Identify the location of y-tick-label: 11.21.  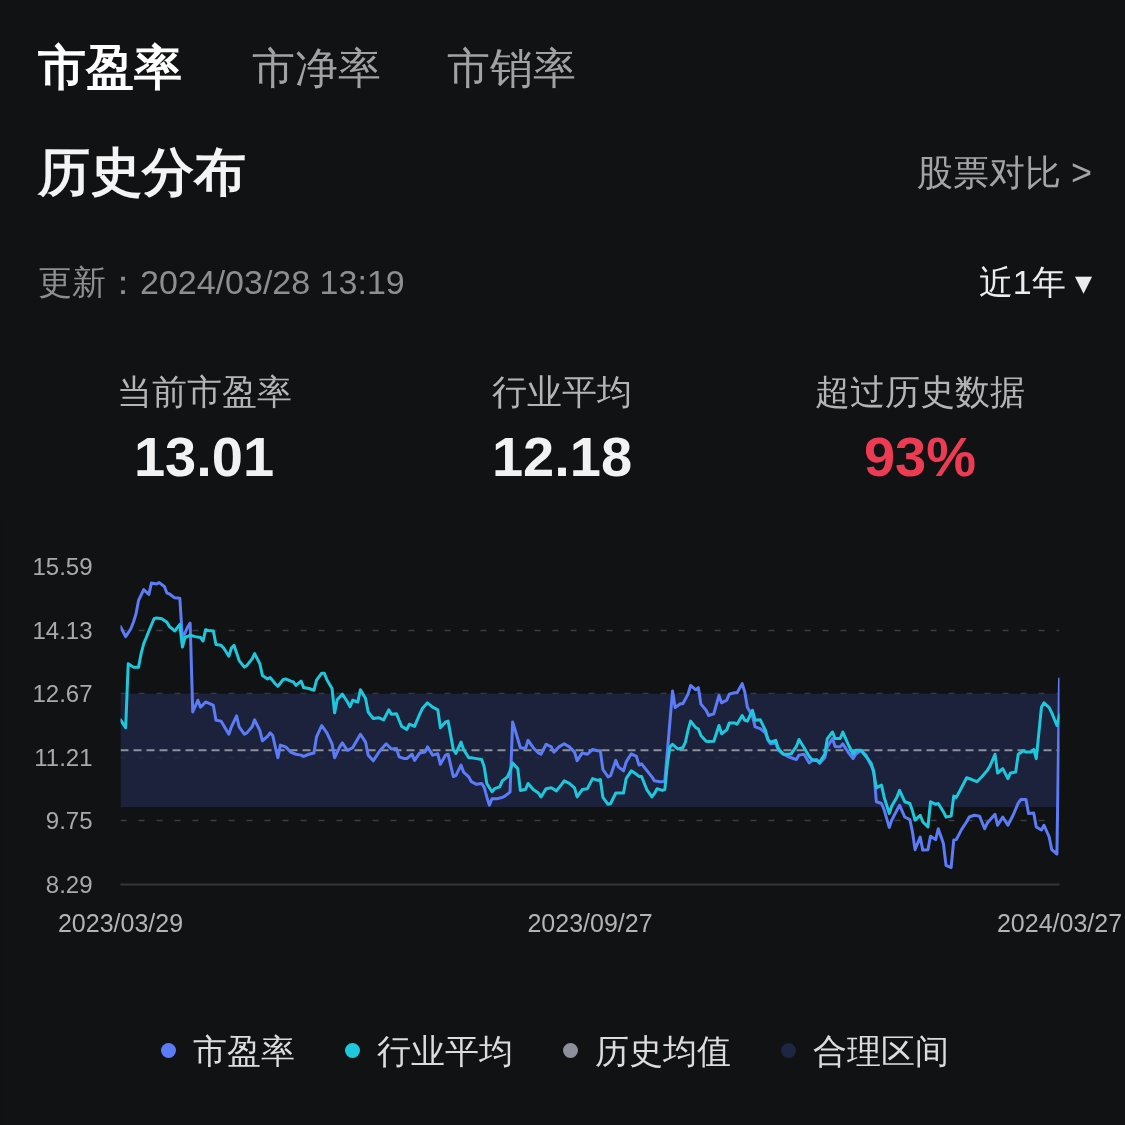
(63, 757).